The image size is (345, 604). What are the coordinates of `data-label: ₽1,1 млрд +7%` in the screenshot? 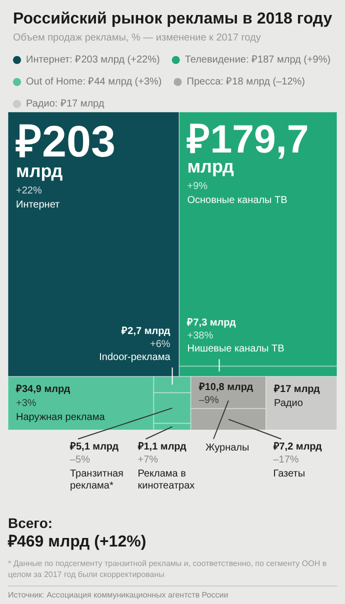 It's located at (162, 454).